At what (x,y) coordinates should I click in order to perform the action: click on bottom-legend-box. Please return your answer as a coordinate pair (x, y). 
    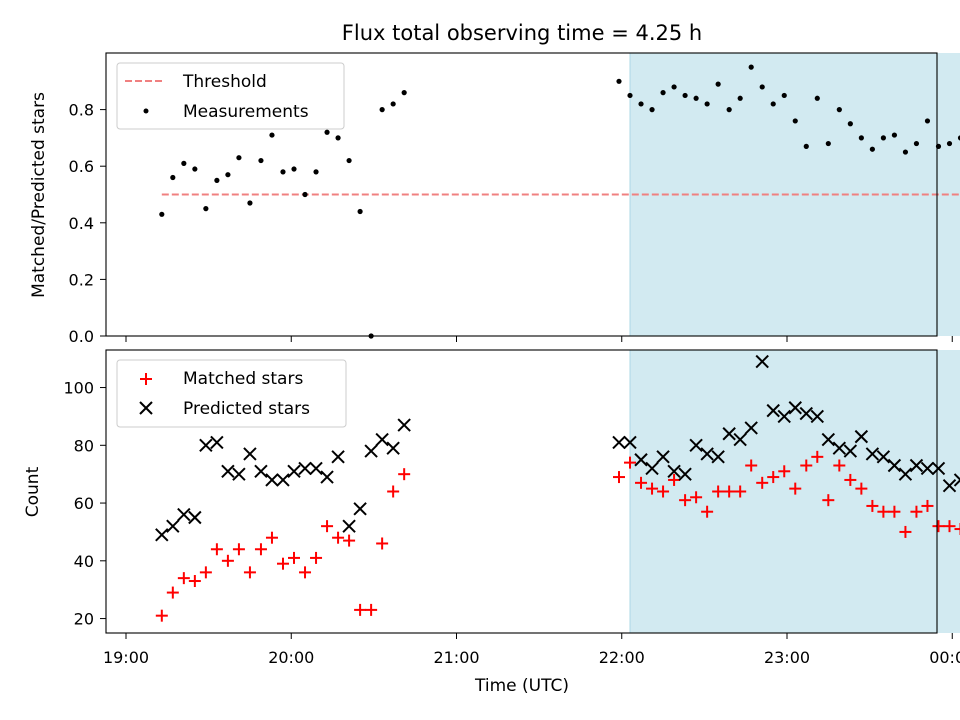
    Looking at the image, I should click on (231, 393).